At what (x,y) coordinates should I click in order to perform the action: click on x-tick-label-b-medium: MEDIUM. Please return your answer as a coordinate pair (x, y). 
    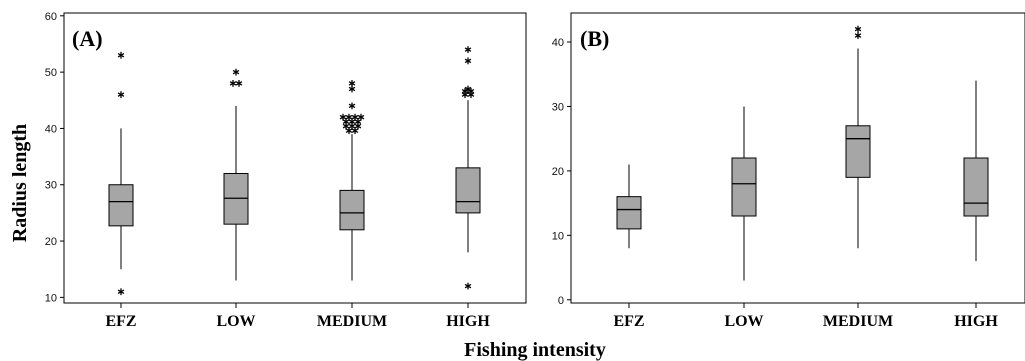
    Looking at the image, I should click on (858, 321).